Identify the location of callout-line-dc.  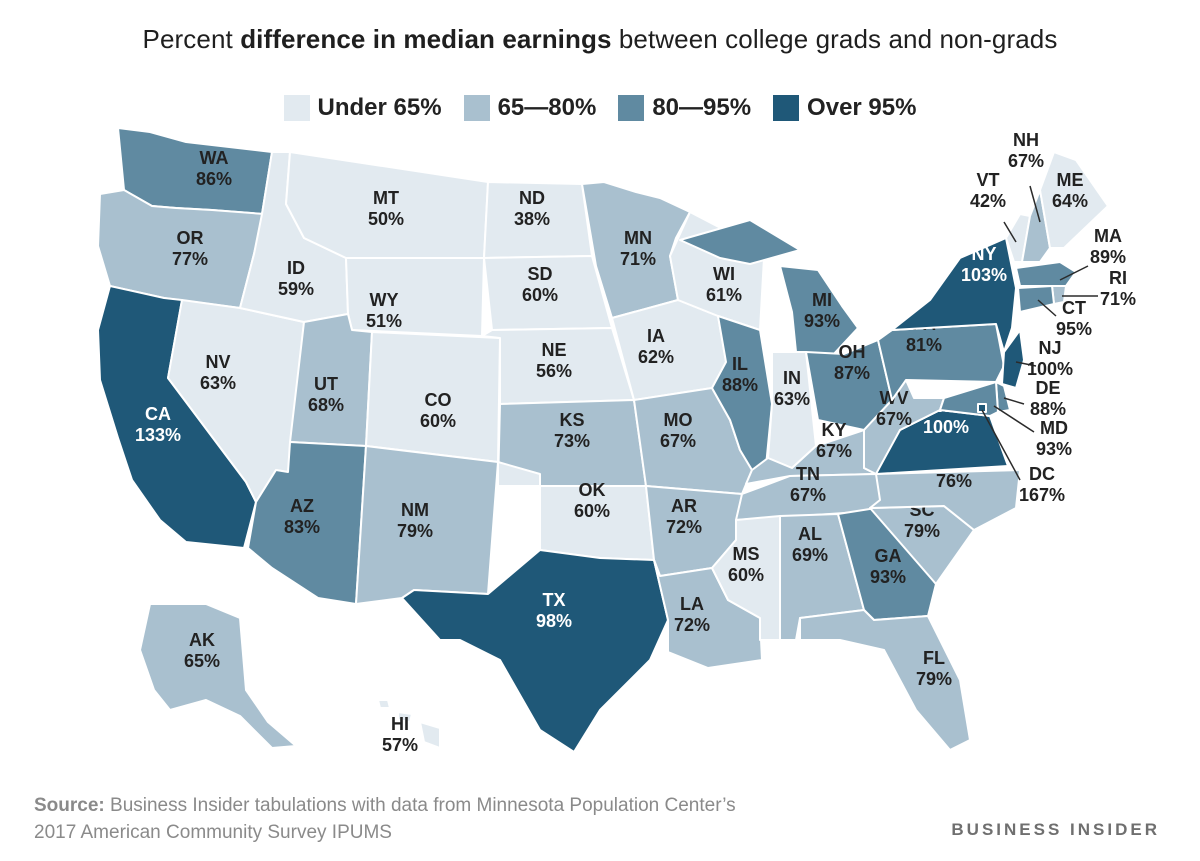
(1001, 445).